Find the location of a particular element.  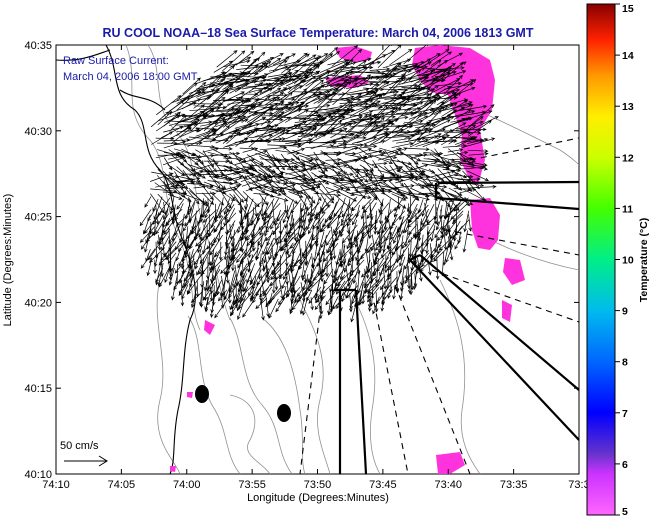

colorbar-tick-label: 7 is located at coordinates (625, 414).